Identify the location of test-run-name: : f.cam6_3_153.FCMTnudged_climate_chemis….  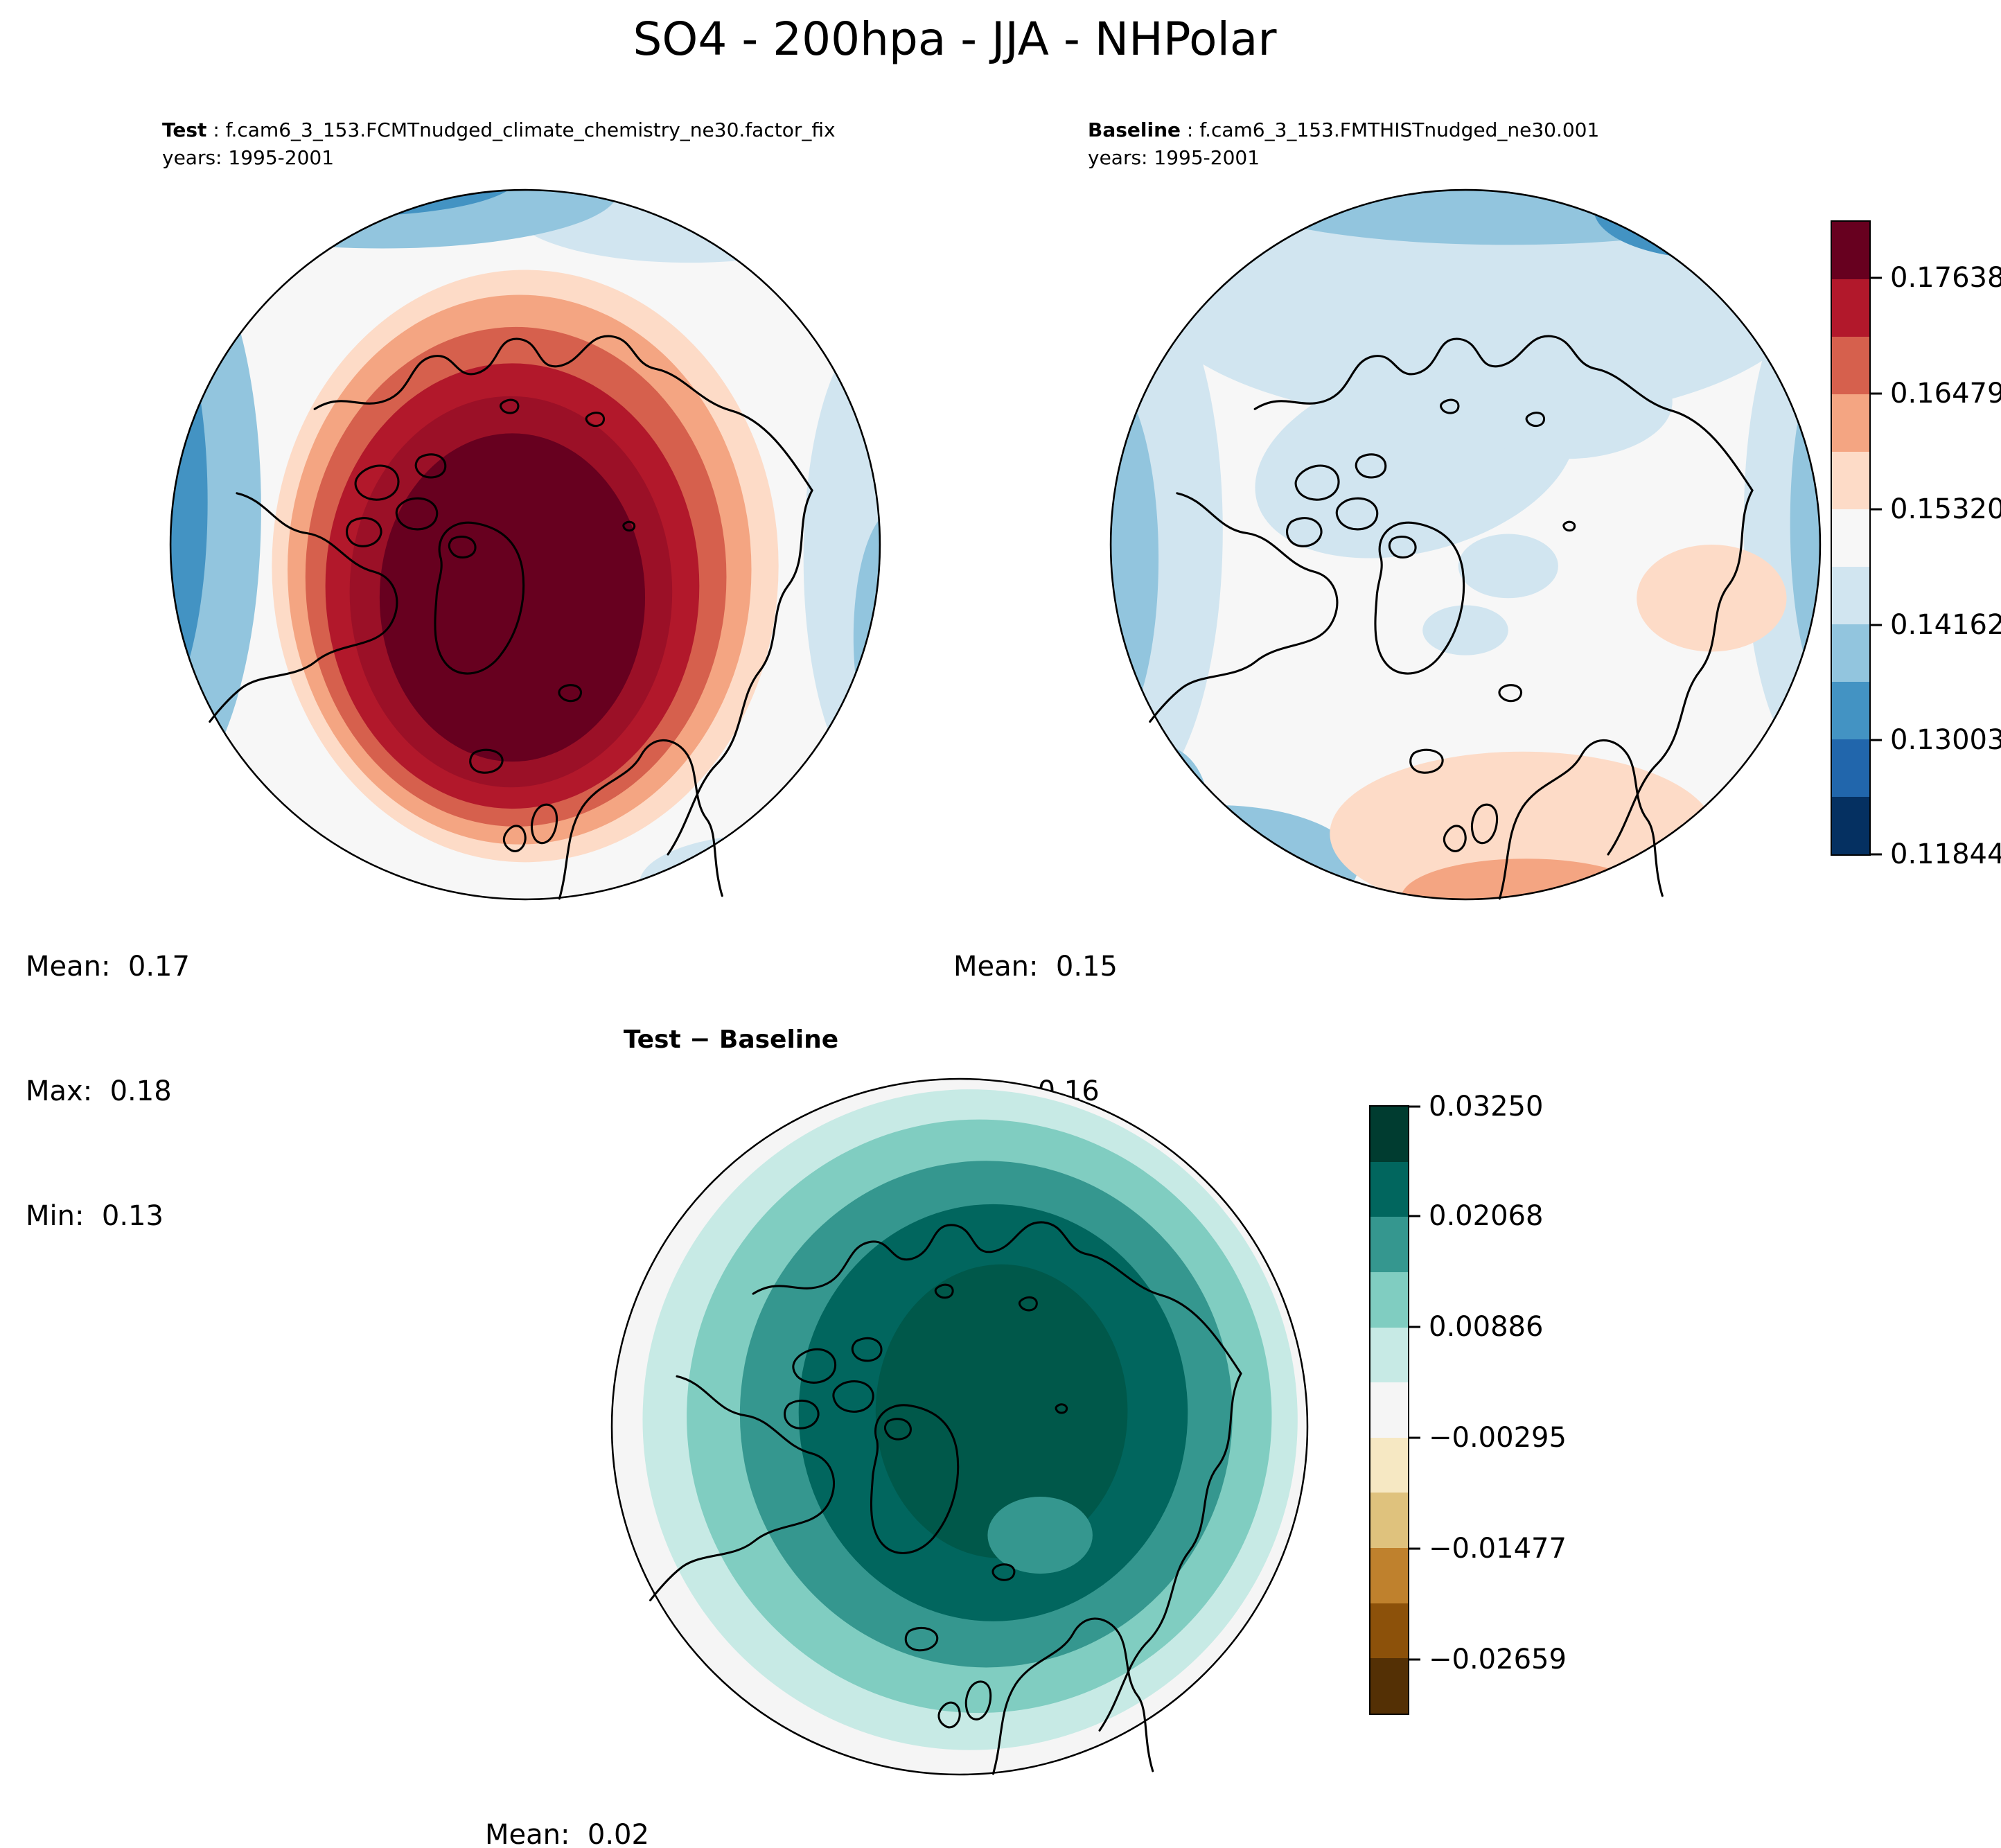
(521, 129).